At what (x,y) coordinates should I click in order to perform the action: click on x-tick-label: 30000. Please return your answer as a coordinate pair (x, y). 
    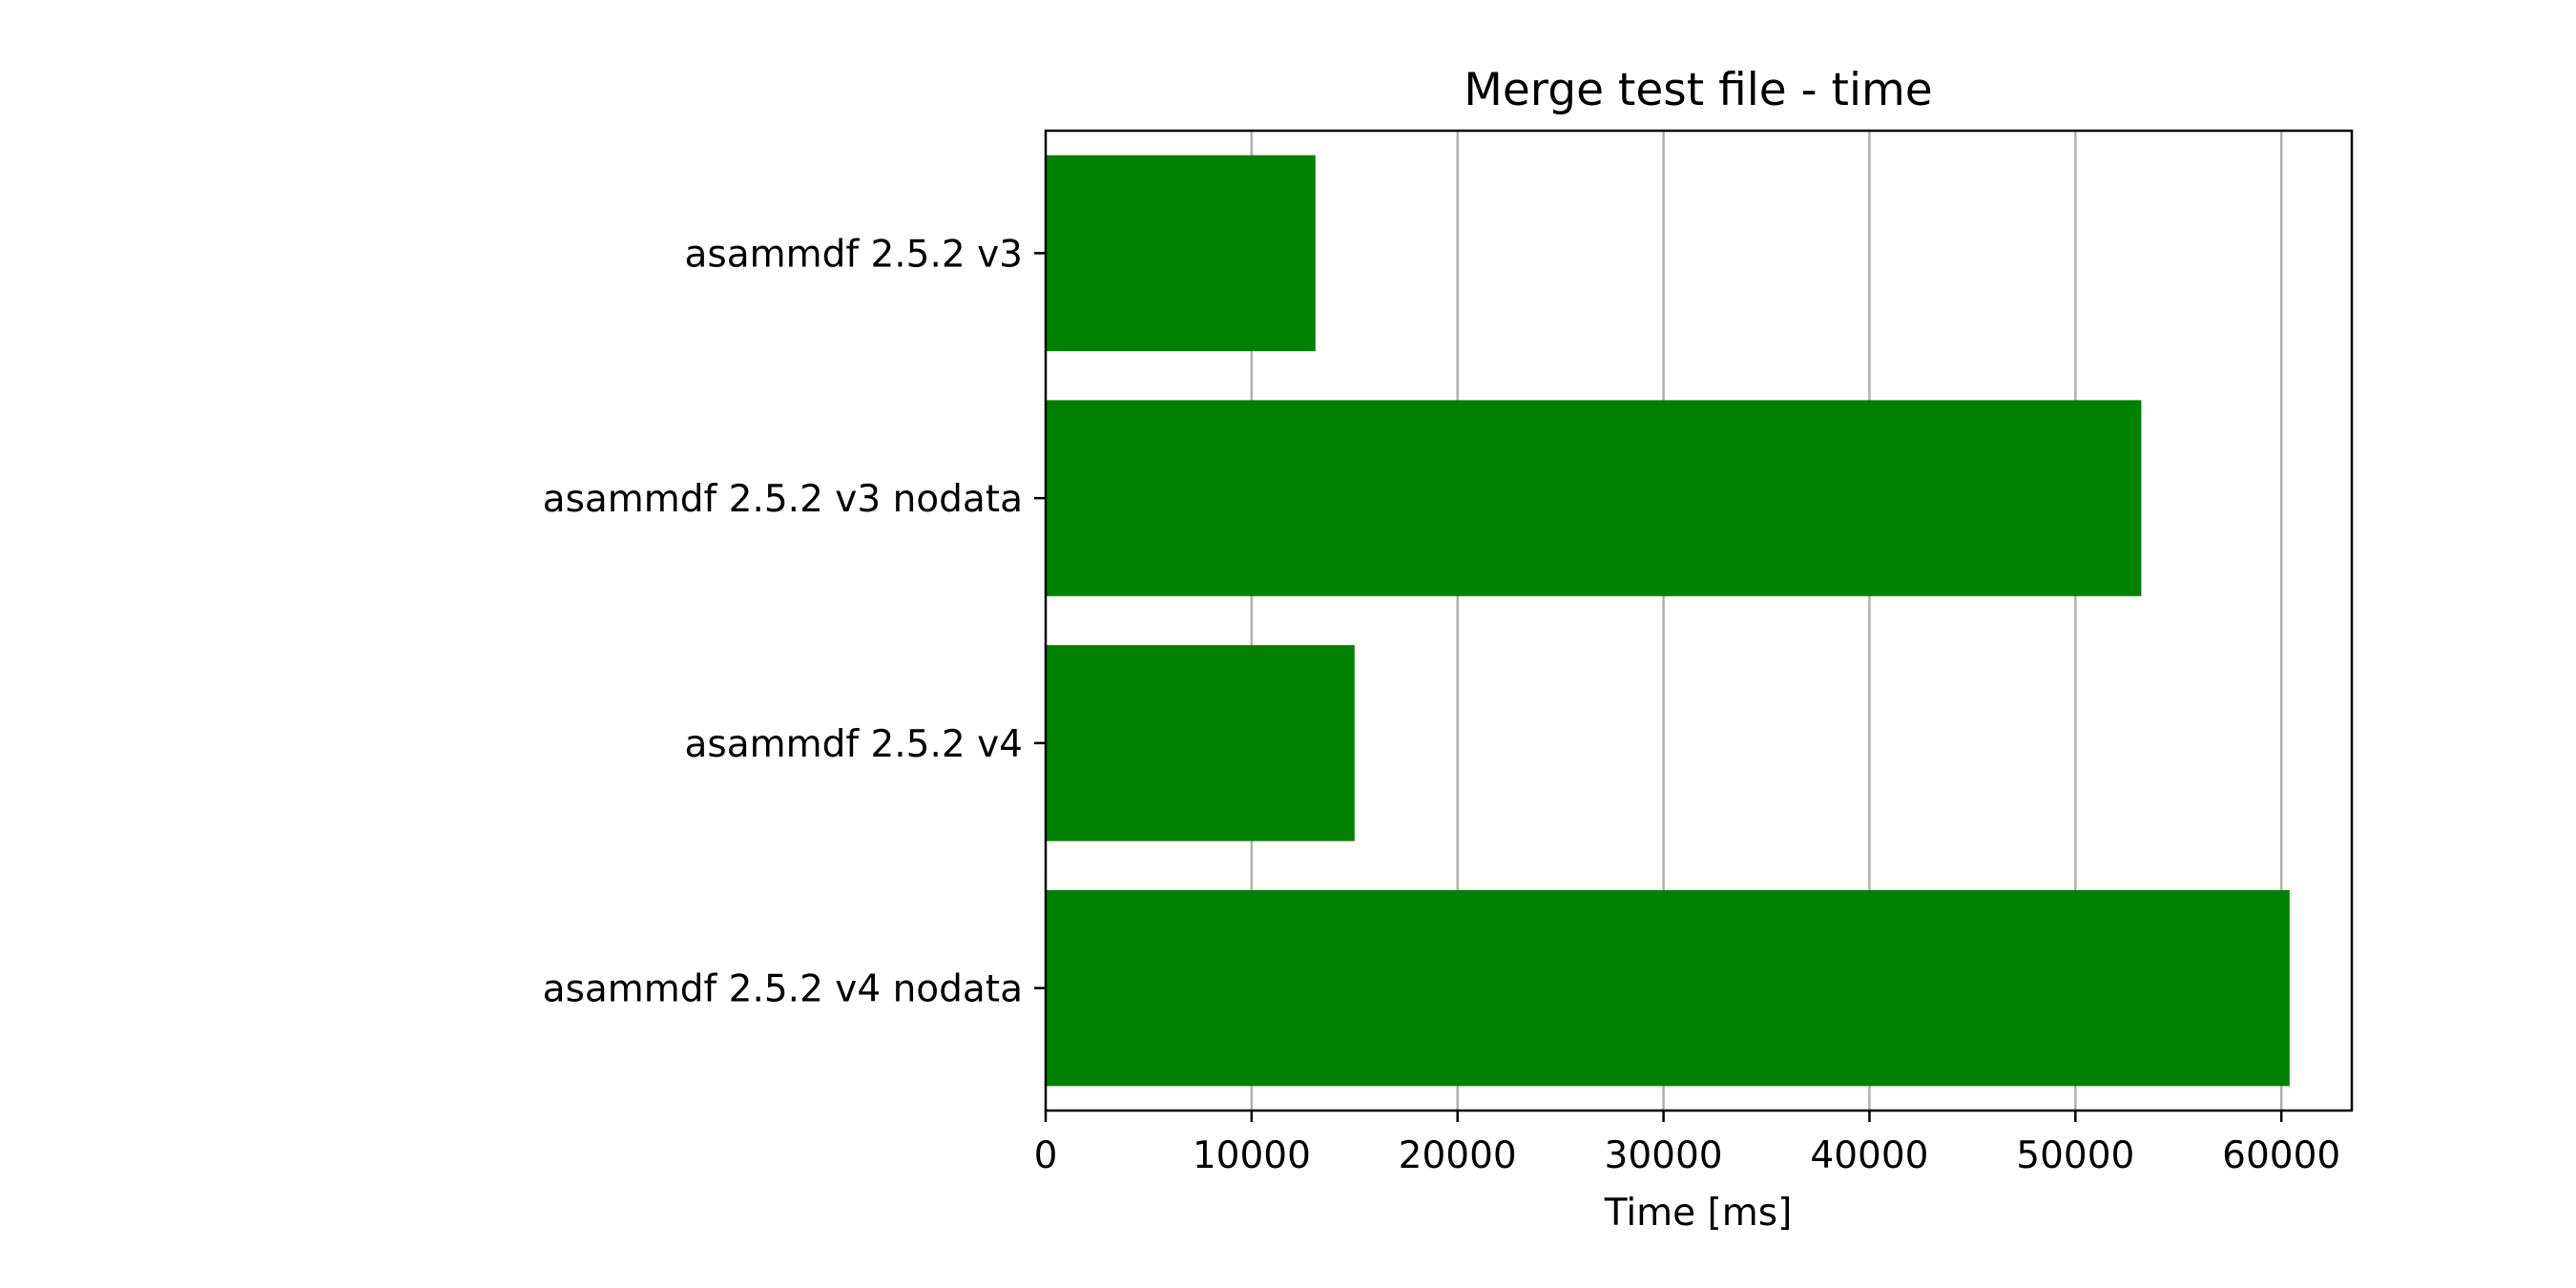
    Looking at the image, I should click on (1664, 1155).